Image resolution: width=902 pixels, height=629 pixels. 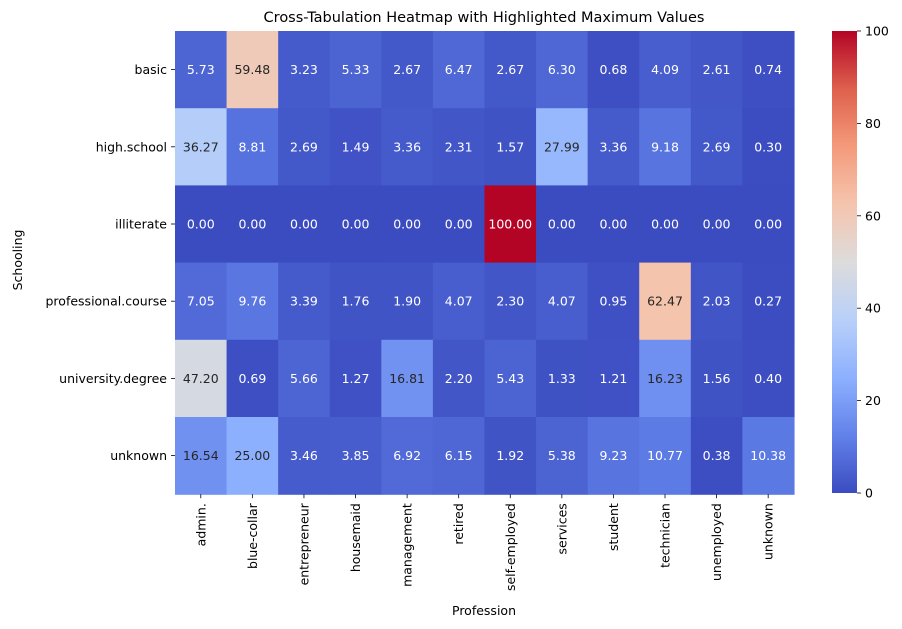 I want to click on cell-value-label: 3.85, so click(x=356, y=455).